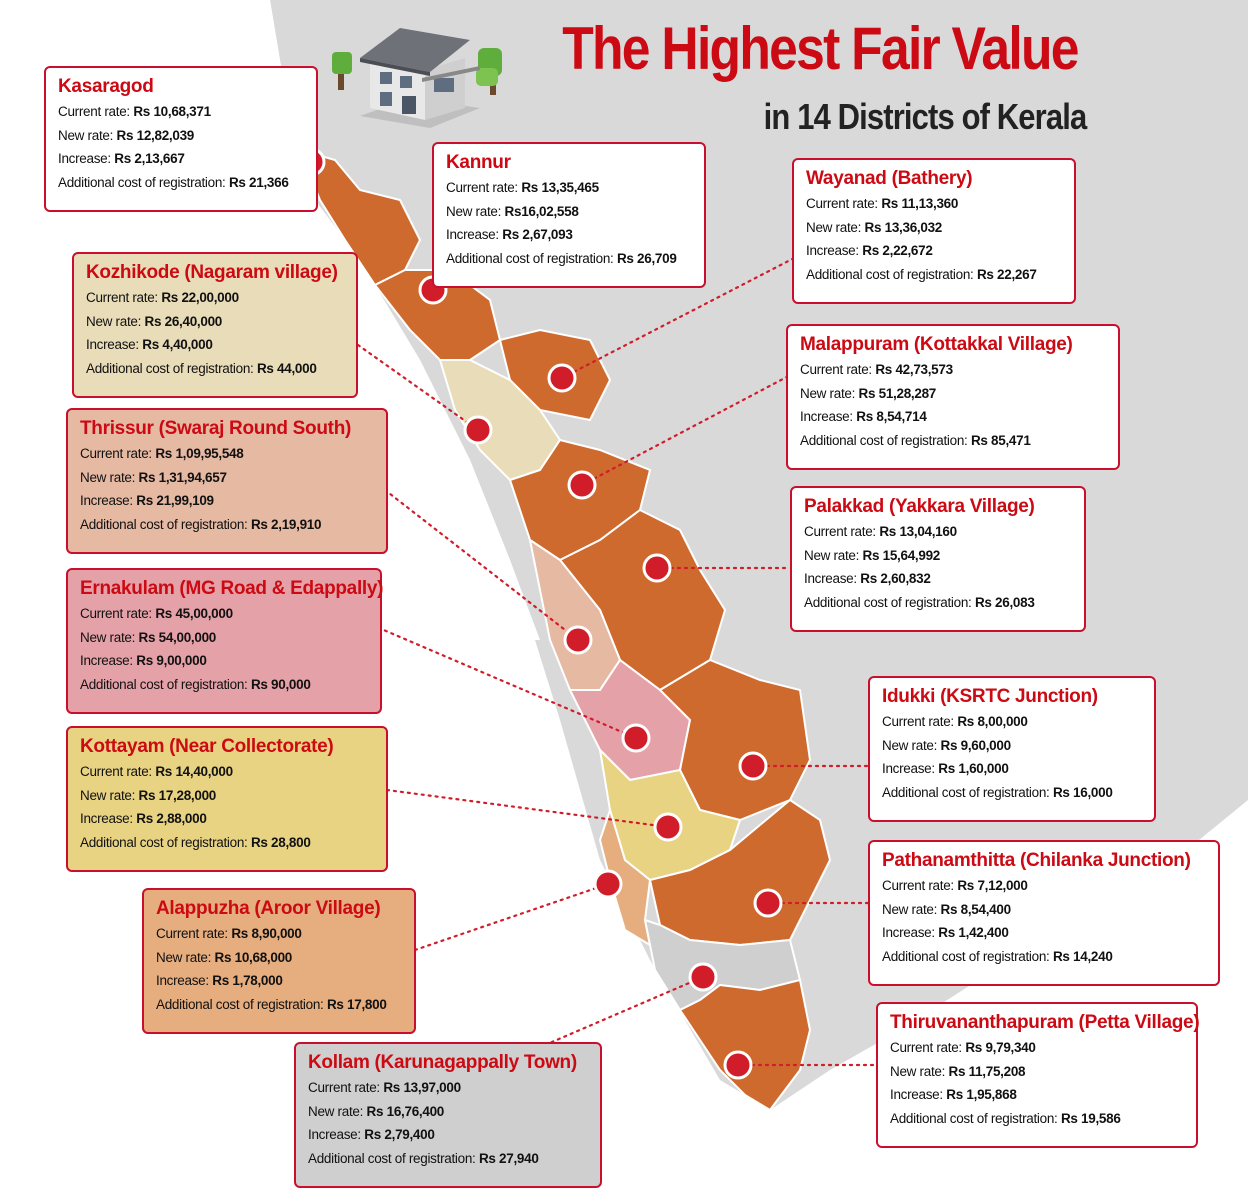  Describe the element at coordinates (935, 228) in the screenshot. I see `new-rate-row: New rate: Rs 13,36,032` at that location.